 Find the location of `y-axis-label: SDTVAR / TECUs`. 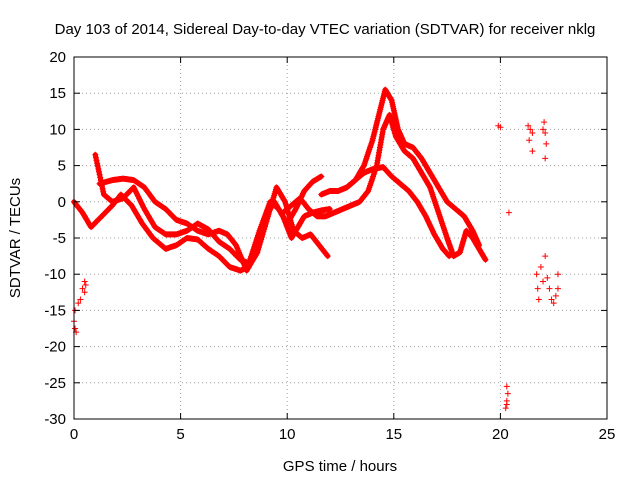

y-axis-label: SDTVAR / TECUs is located at coordinates (15, 238).